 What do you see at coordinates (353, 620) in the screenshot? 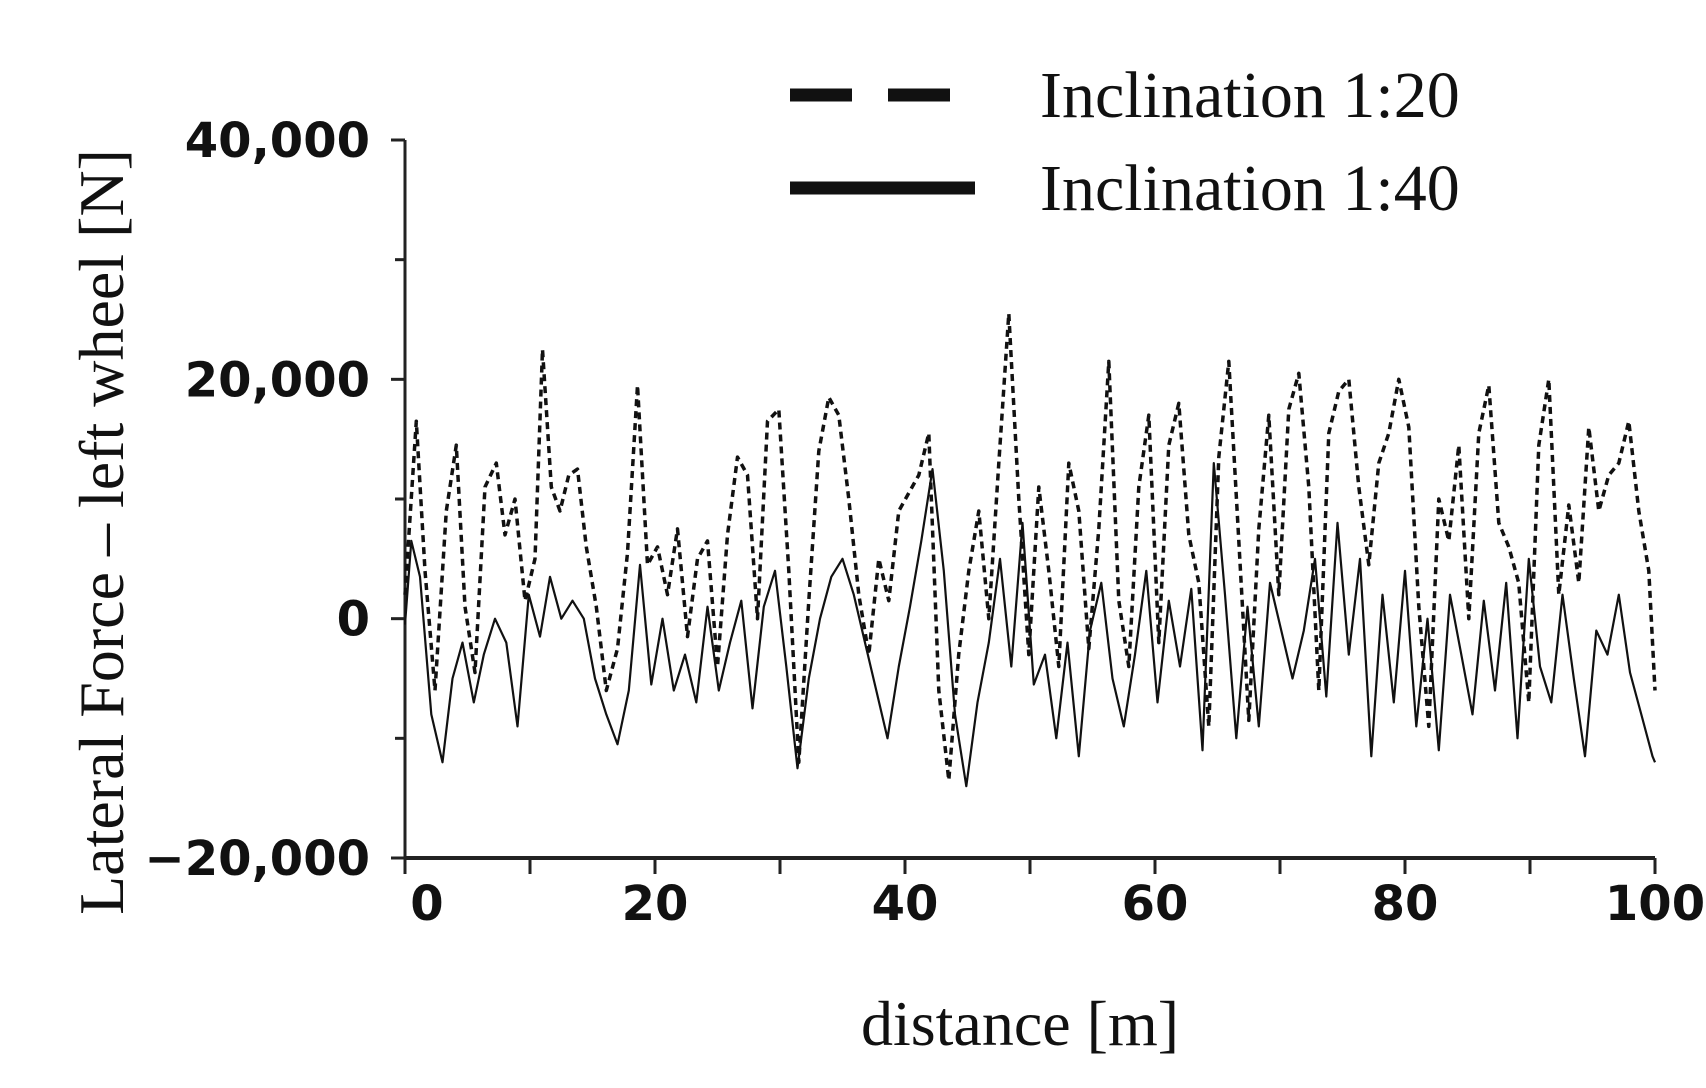
I see `y-tick-label: 0` at bounding box center [353, 620].